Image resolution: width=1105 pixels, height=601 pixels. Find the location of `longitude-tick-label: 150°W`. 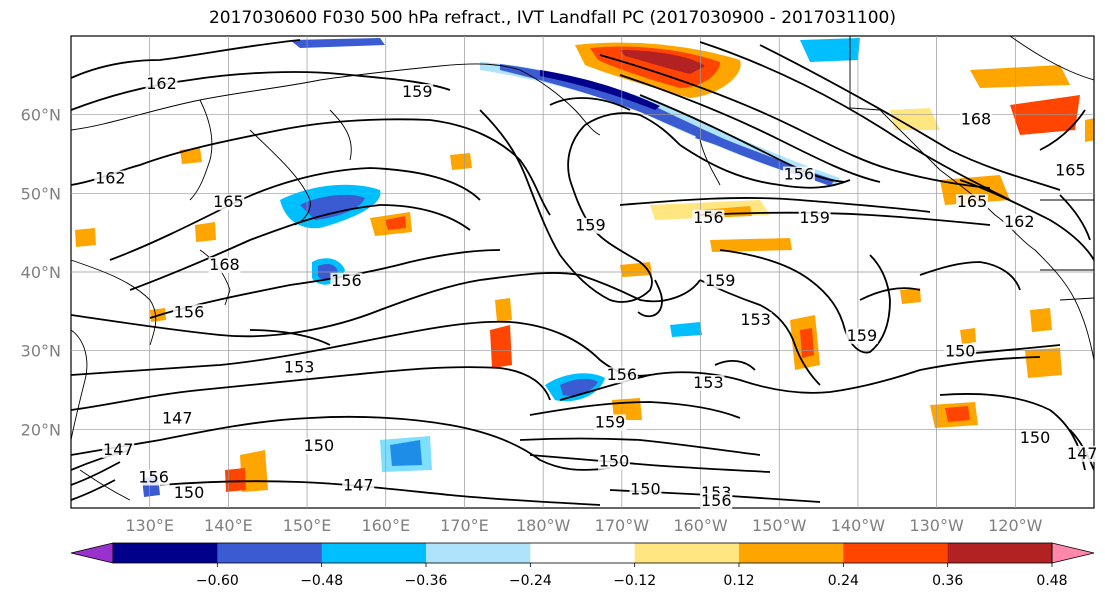

longitude-tick-label: 150°W is located at coordinates (779, 525).